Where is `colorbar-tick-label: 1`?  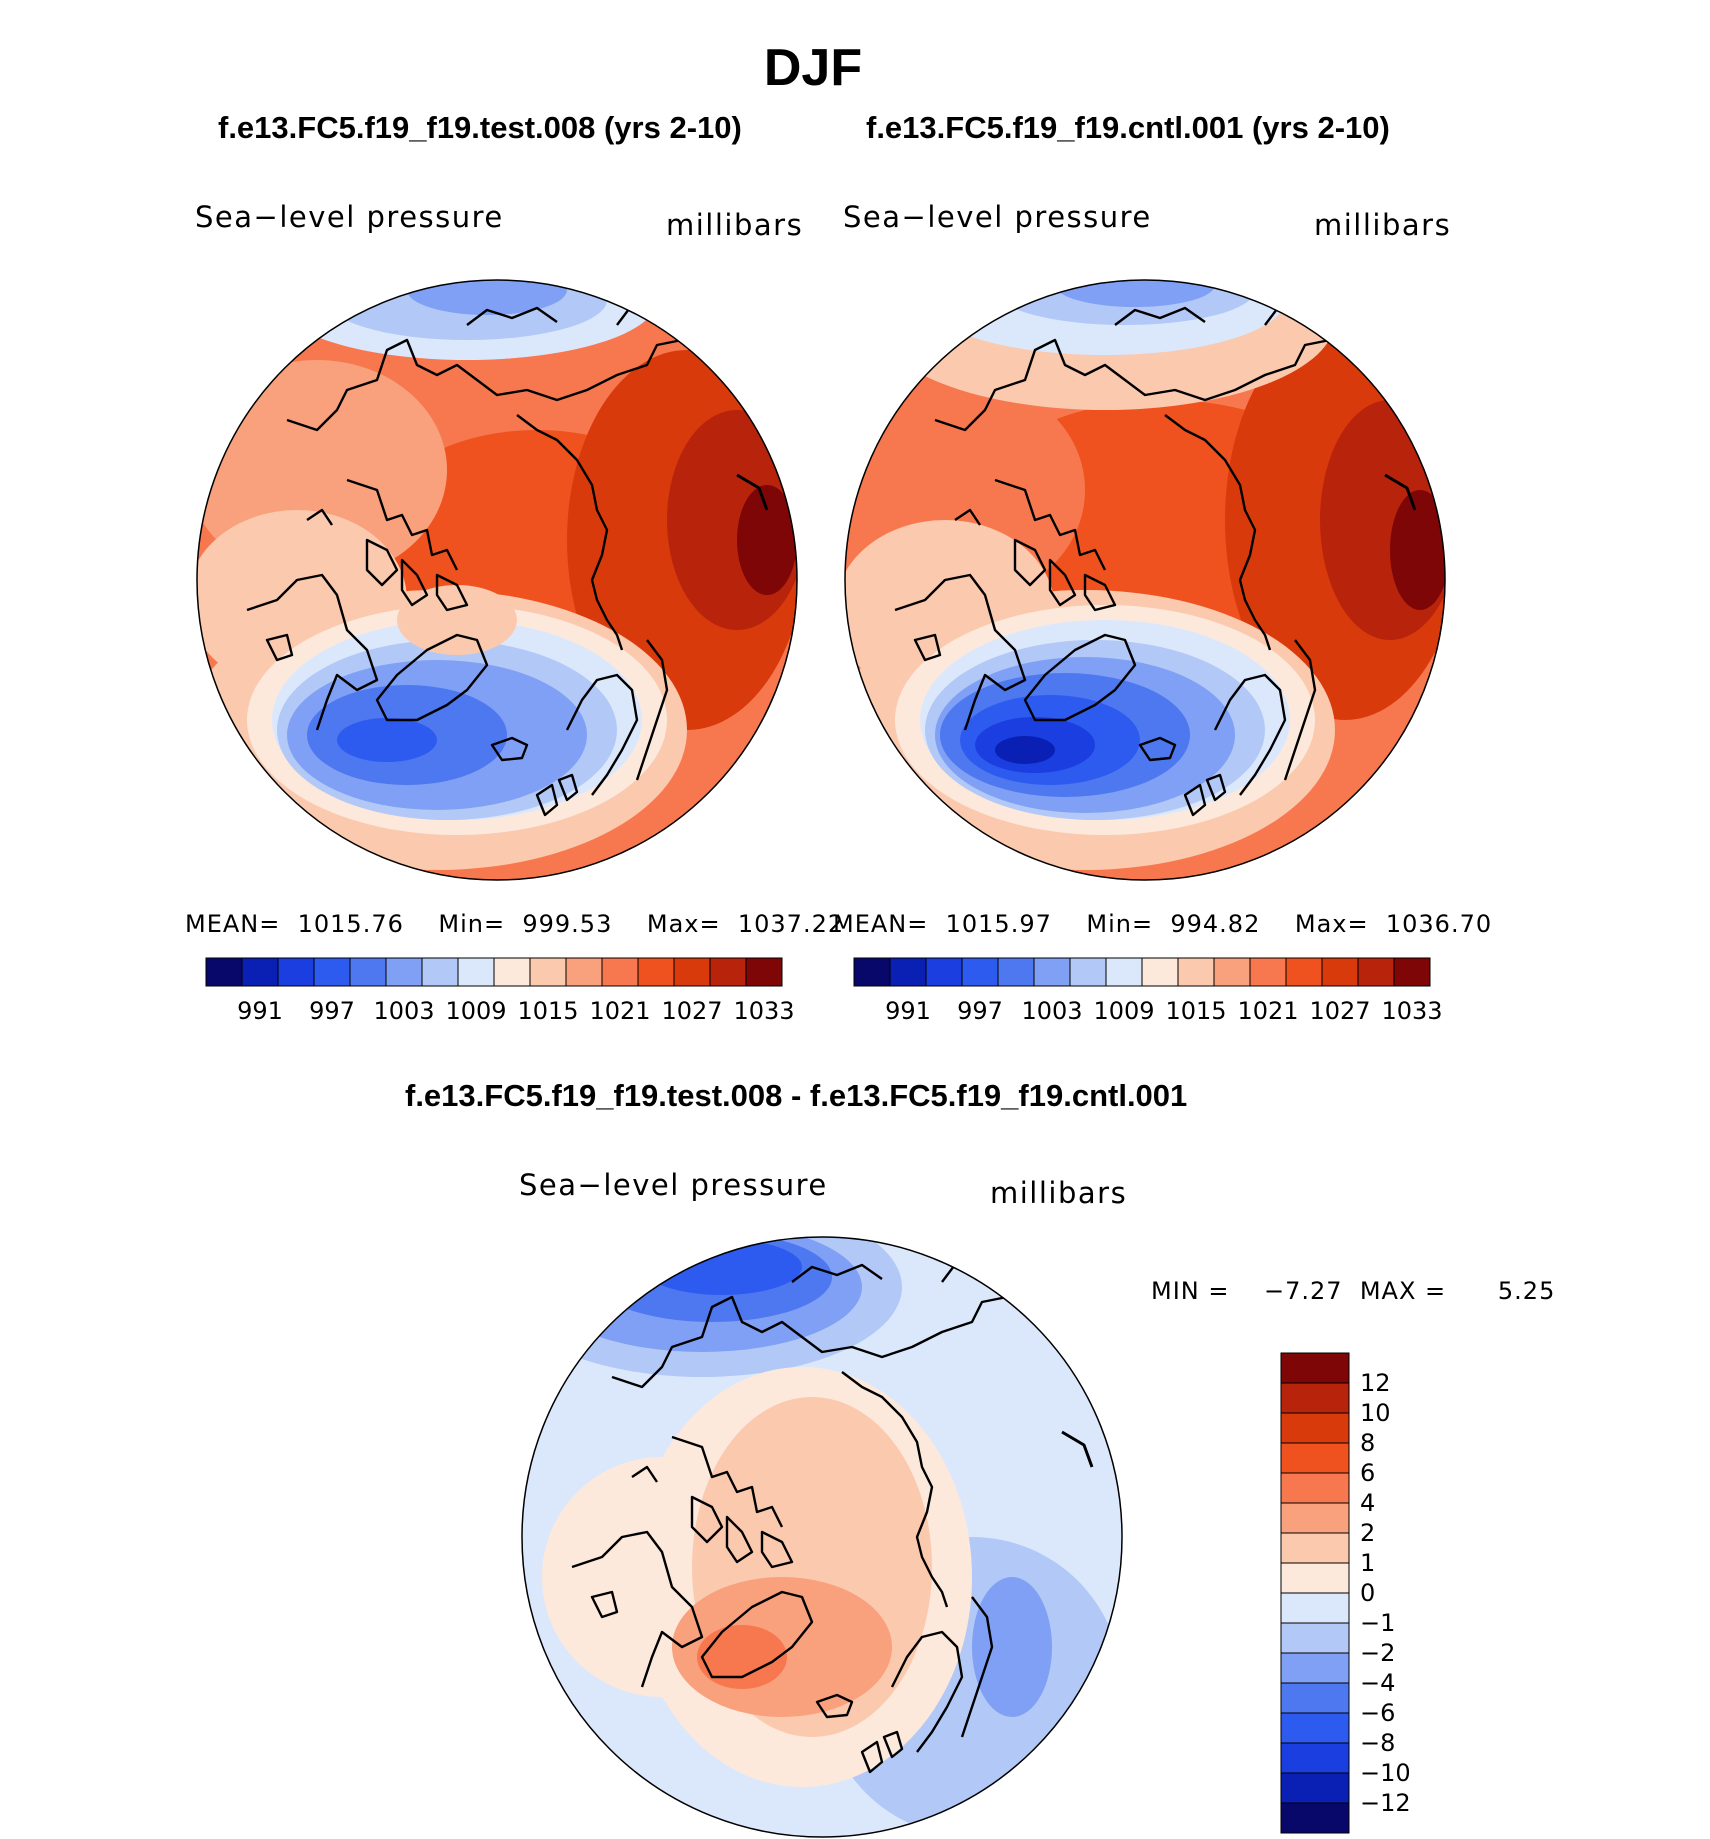
colorbar-tick-label: 1 is located at coordinates (1368, 1563).